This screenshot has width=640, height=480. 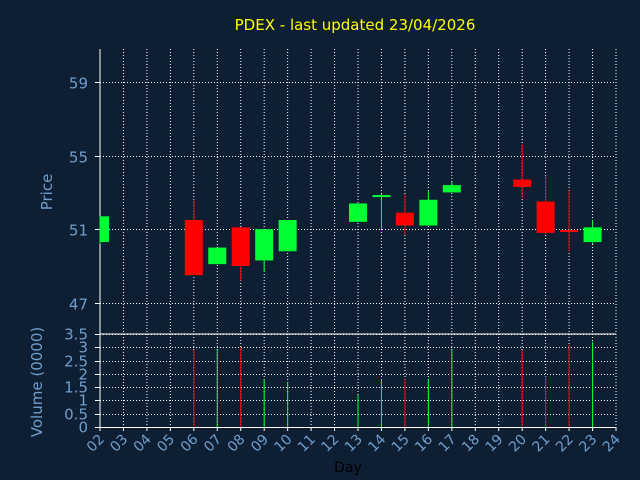 I want to click on x-tick-label: 07, so click(x=213, y=444).